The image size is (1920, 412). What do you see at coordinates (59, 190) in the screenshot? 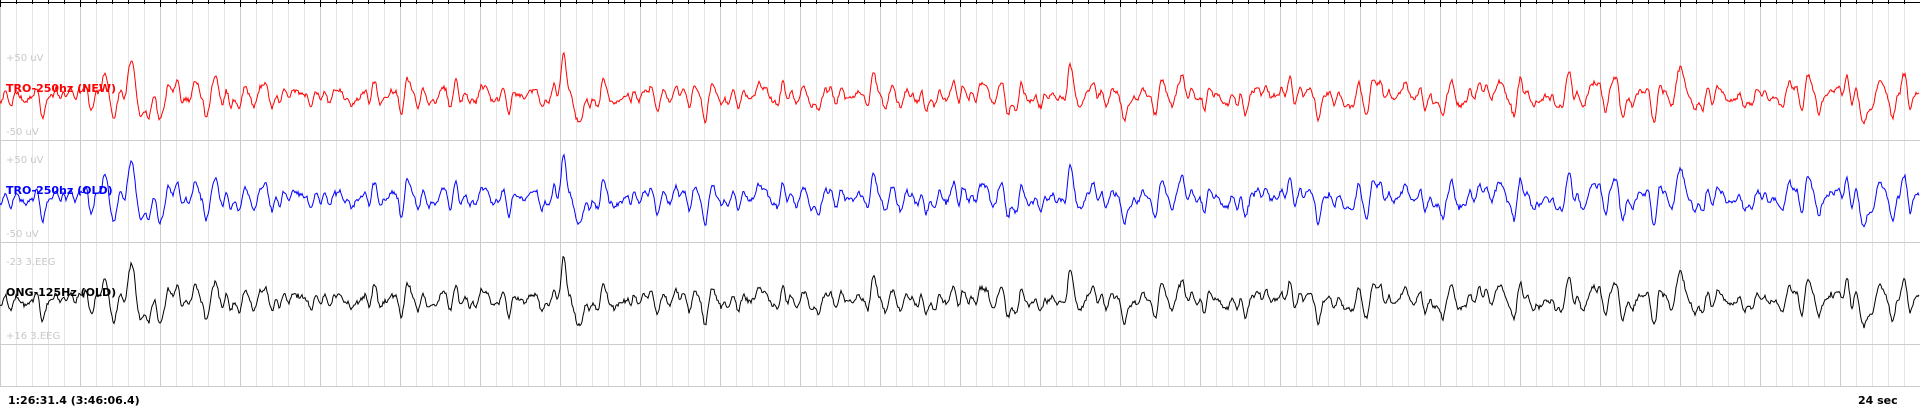
I see `channel-label: TRO-250hz (OLD)` at bounding box center [59, 190].